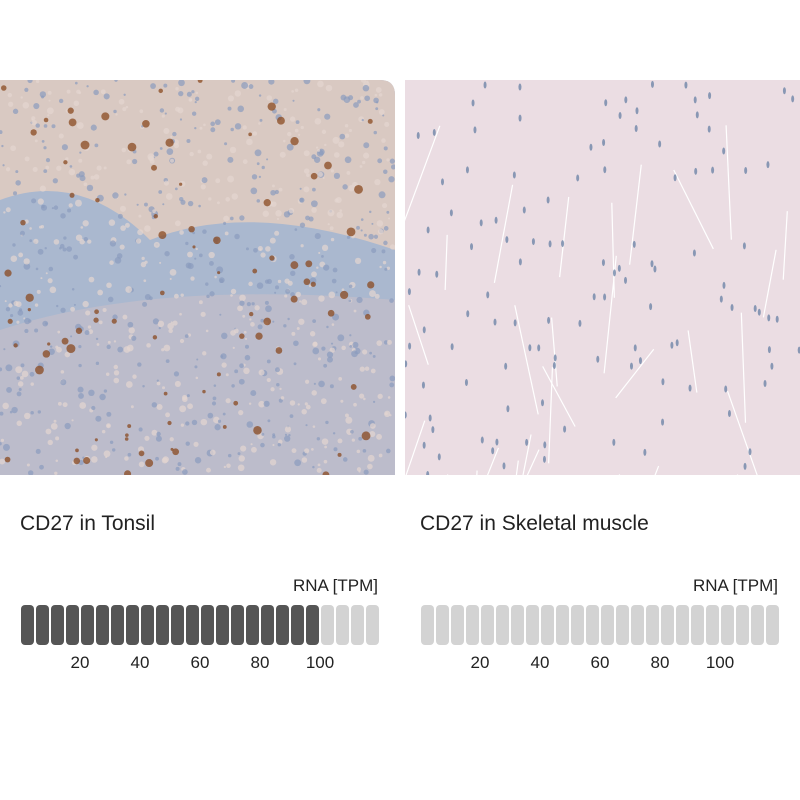 This screenshot has width=800, height=800. I want to click on bar-segment-filled, so click(267, 625).